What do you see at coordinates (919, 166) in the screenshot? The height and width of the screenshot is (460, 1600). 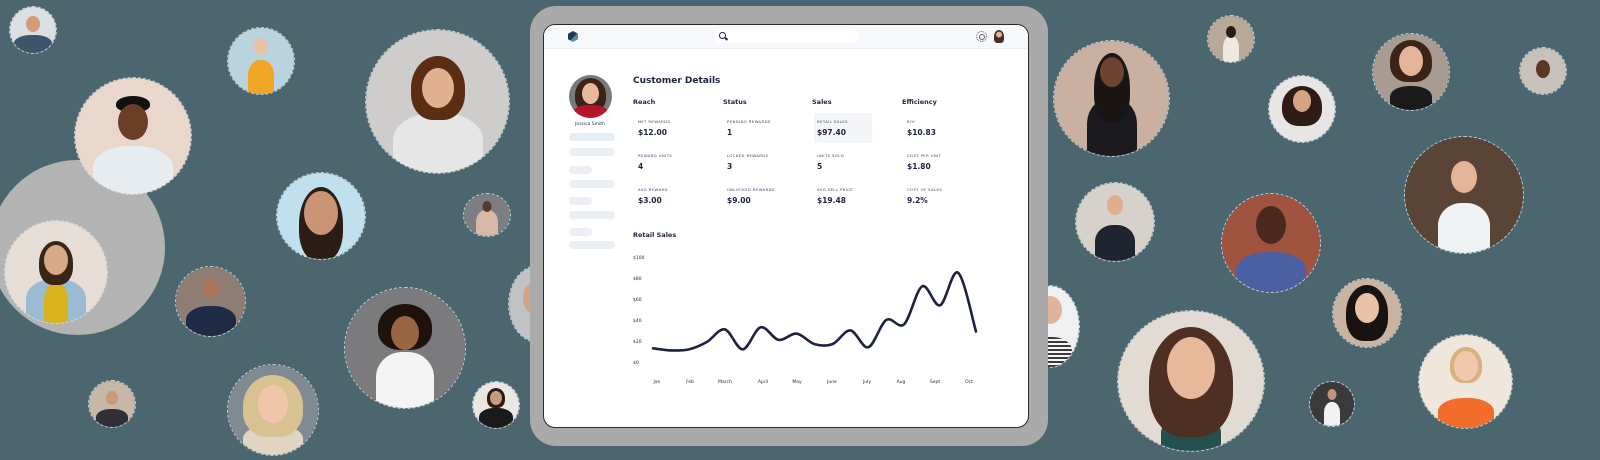 I see `metric-value: $1.80` at bounding box center [919, 166].